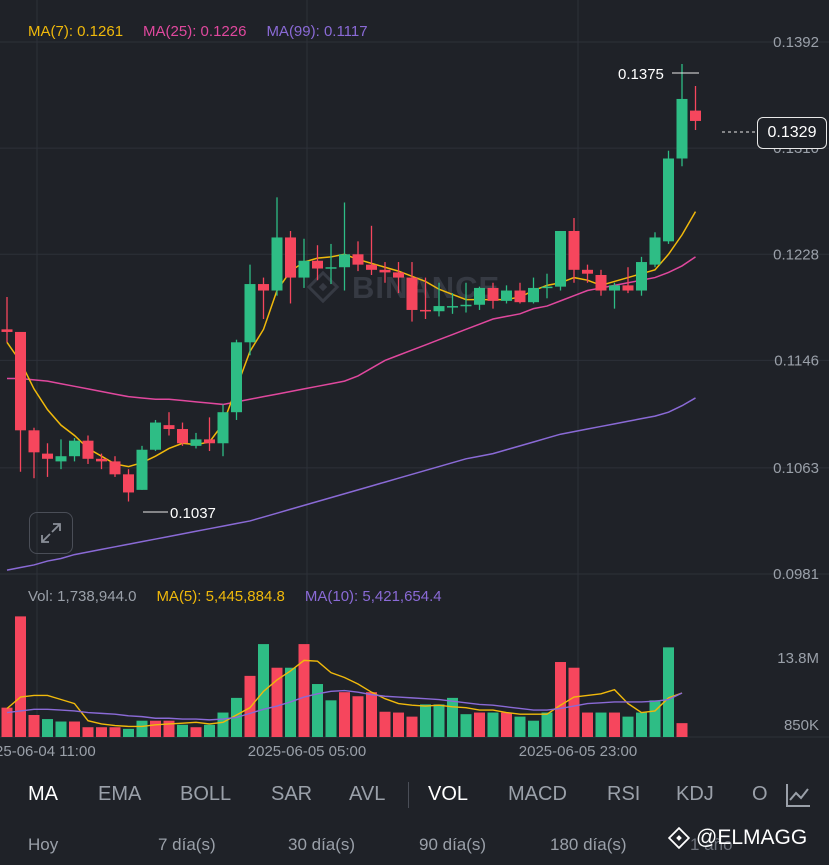 The width and height of the screenshot is (829, 865). I want to click on period-1y: 1 año, so click(711, 844).